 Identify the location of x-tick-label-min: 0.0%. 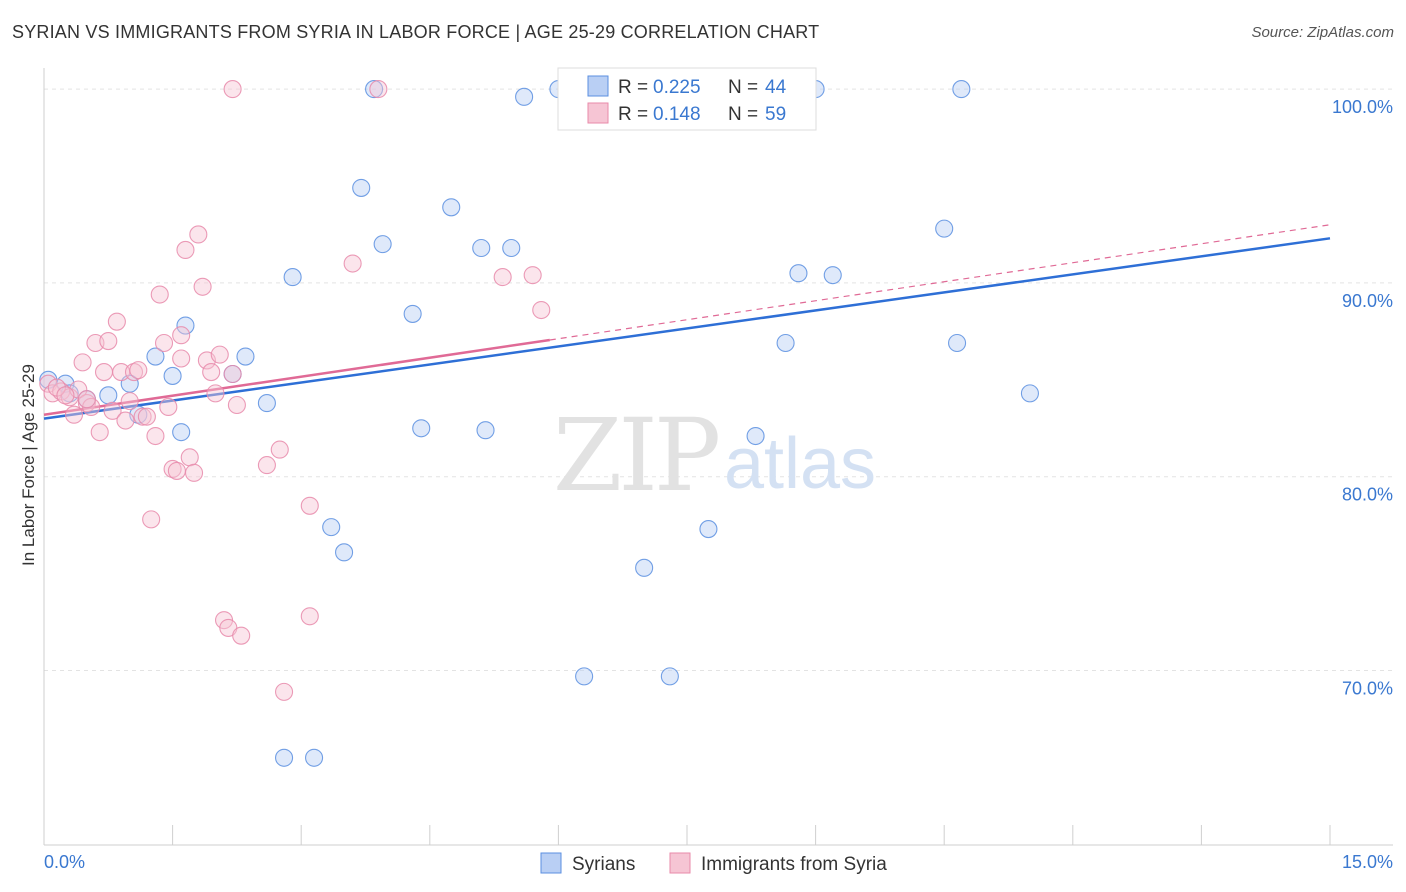
(64, 862).